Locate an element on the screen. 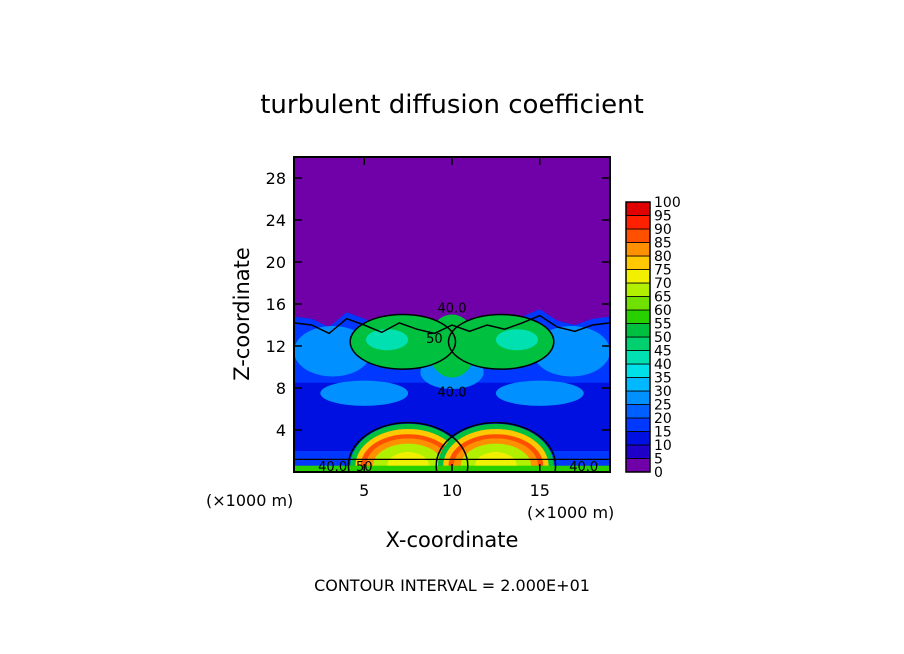 The image size is (904, 654). x-axis: 5 10 15 is located at coordinates (454, 328).